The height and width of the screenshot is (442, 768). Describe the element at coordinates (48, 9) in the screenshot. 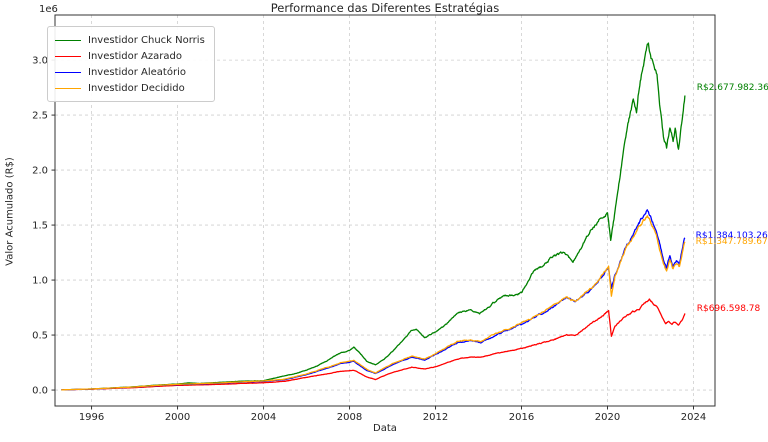

I see `y-axis-offset-label: 1e6` at that location.